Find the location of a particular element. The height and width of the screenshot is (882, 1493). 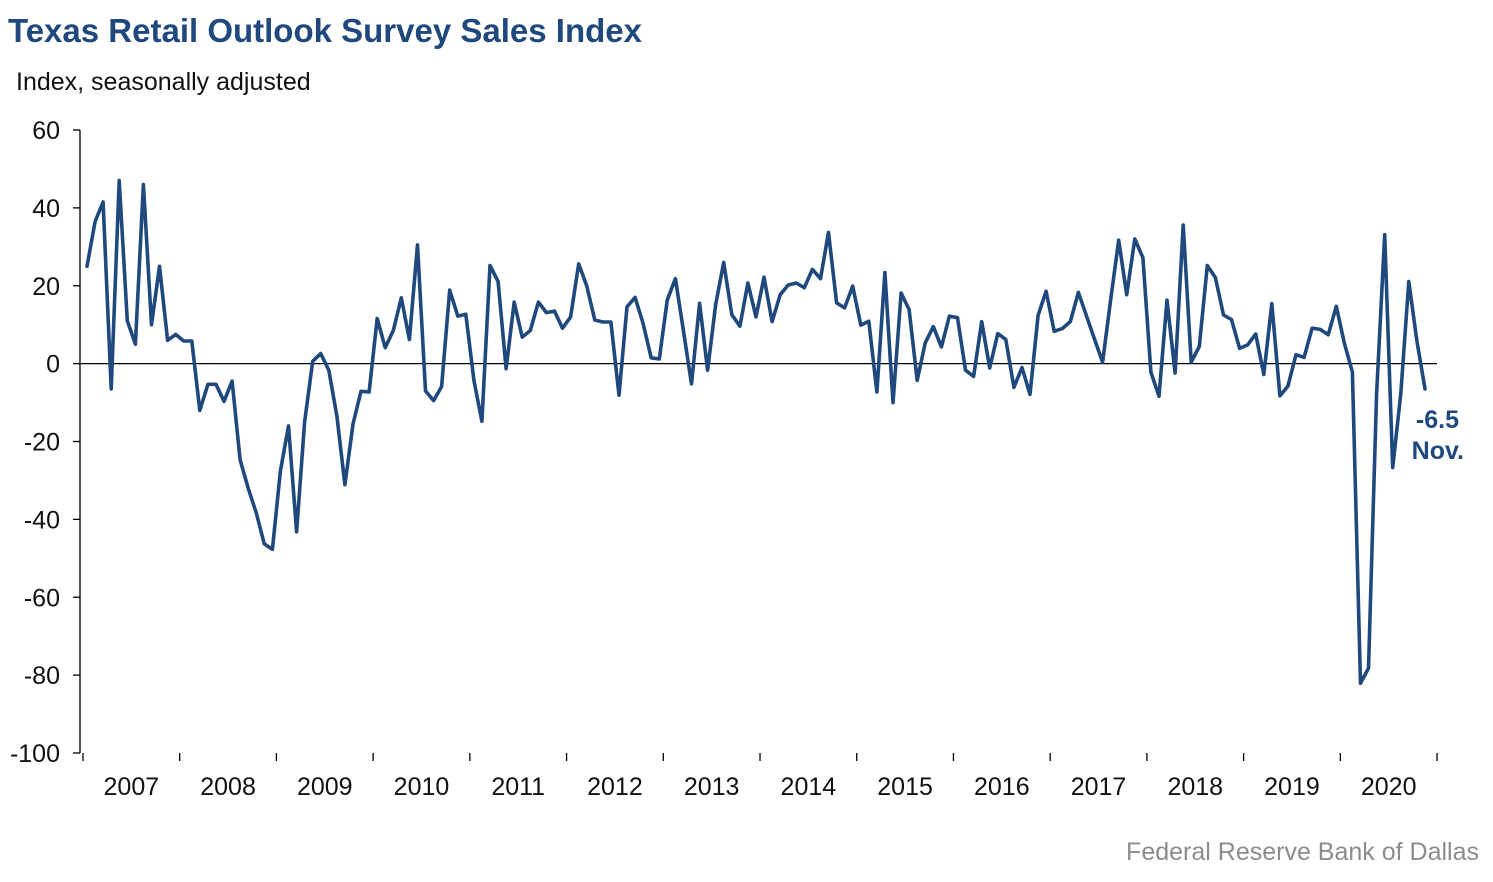

y-axis: 60 40 20 0 -20 -40 -60 -80 -100 is located at coordinates (45, 442).